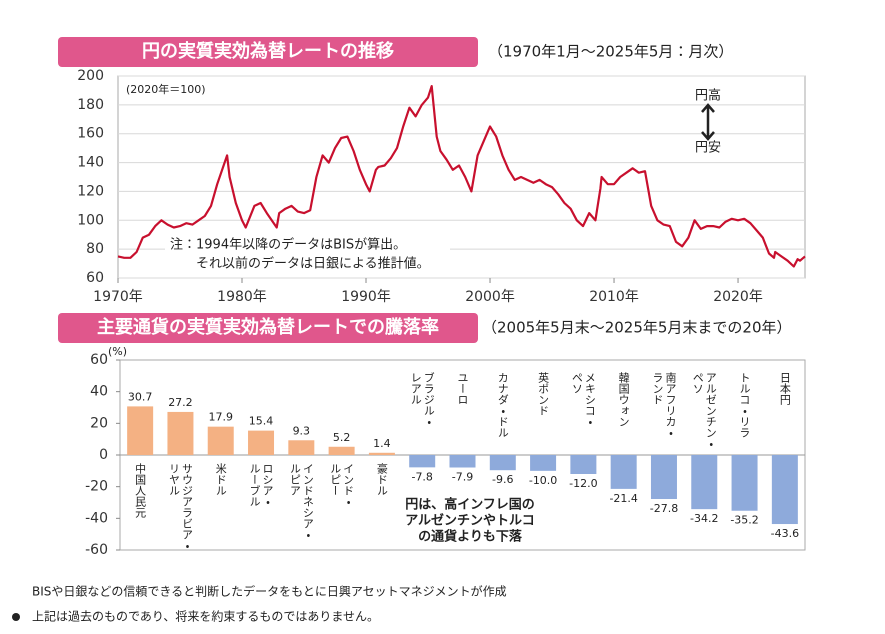 The height and width of the screenshot is (634, 885). Describe the element at coordinates (342, 437) in the screenshot. I see `value-label: 5.2` at that location.